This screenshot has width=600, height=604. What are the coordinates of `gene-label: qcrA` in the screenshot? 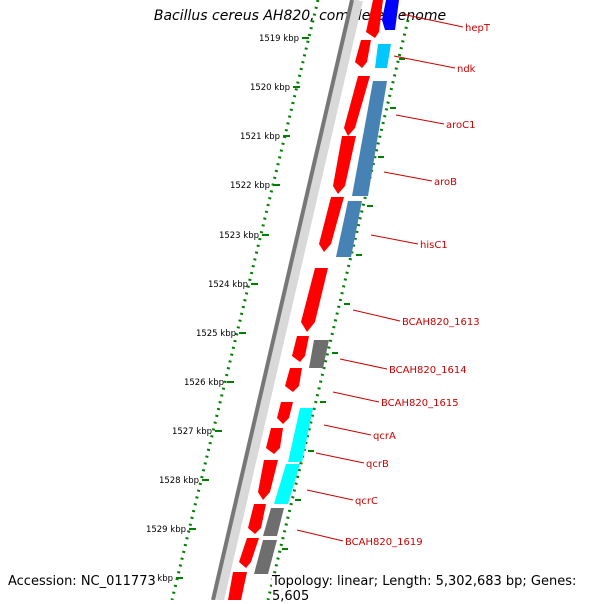 It's located at (384, 436).